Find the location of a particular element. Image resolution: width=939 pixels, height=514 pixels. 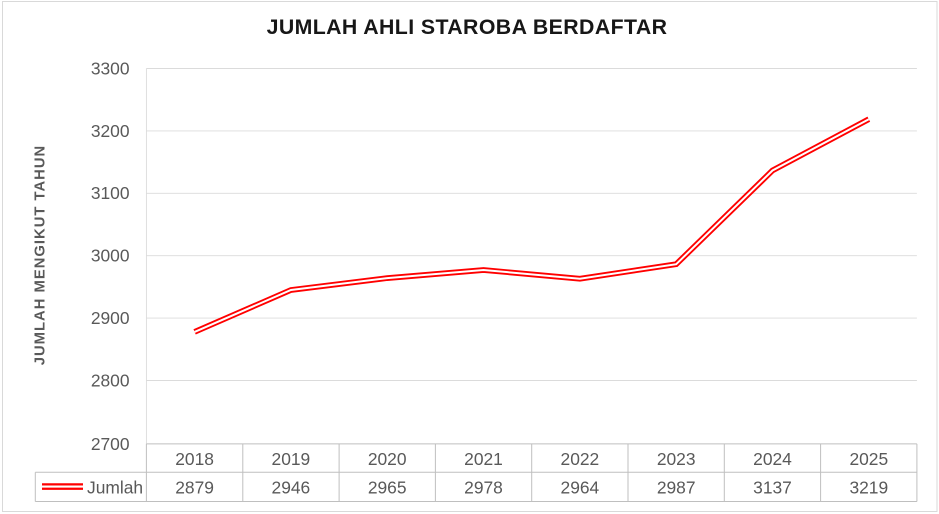

svg-text: 3300 is located at coordinates (110, 68).